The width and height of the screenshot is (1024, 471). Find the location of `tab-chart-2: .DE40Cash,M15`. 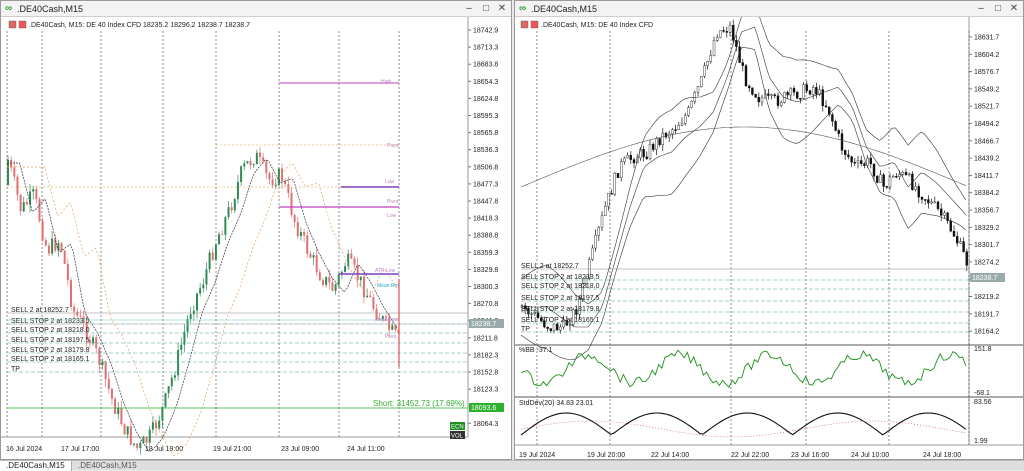

tab-chart-2: .DE40Cash,M15 is located at coordinates (107, 465).